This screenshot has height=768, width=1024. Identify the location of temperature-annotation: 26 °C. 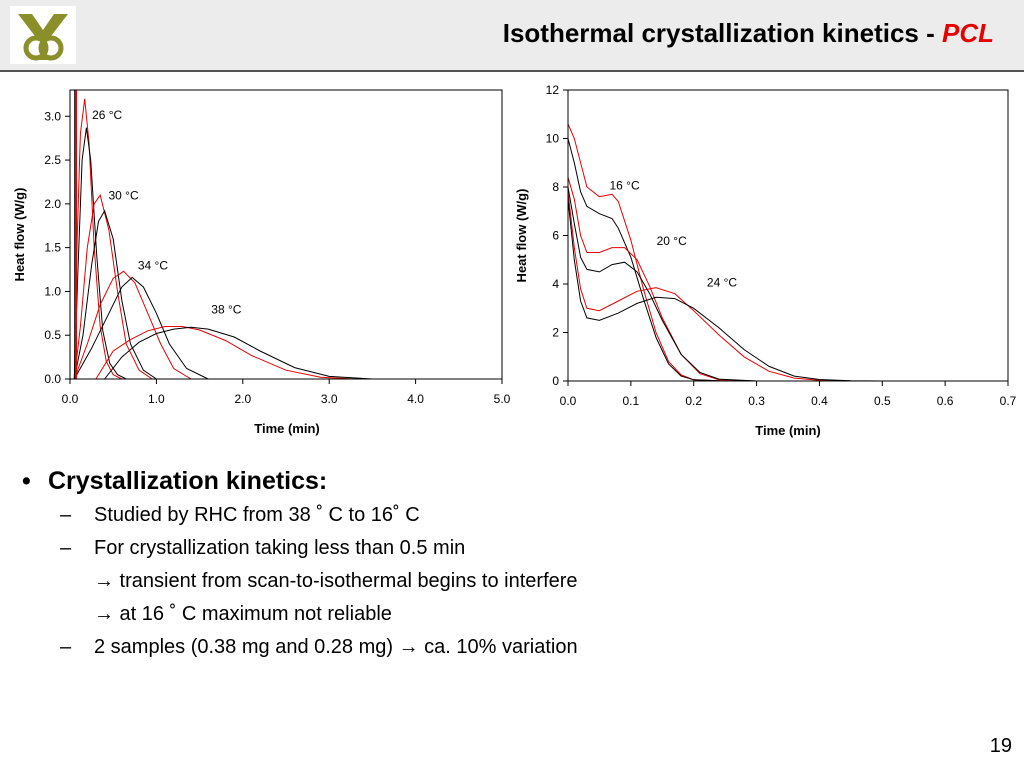
(107, 115).